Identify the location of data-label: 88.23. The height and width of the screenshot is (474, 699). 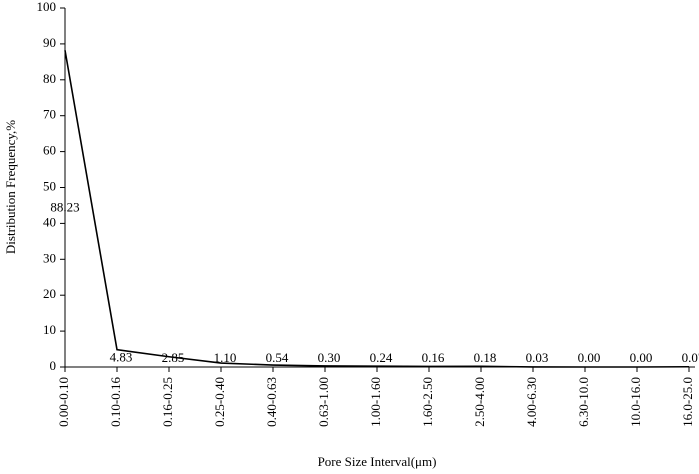
(64, 207).